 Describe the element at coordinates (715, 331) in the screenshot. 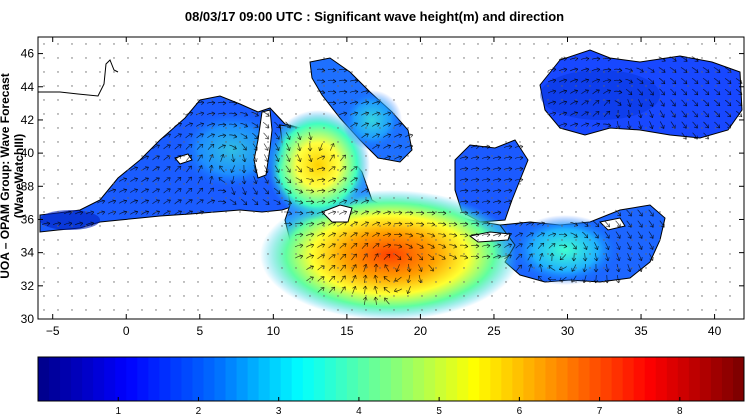

I see `x-tick-label: 40` at that location.